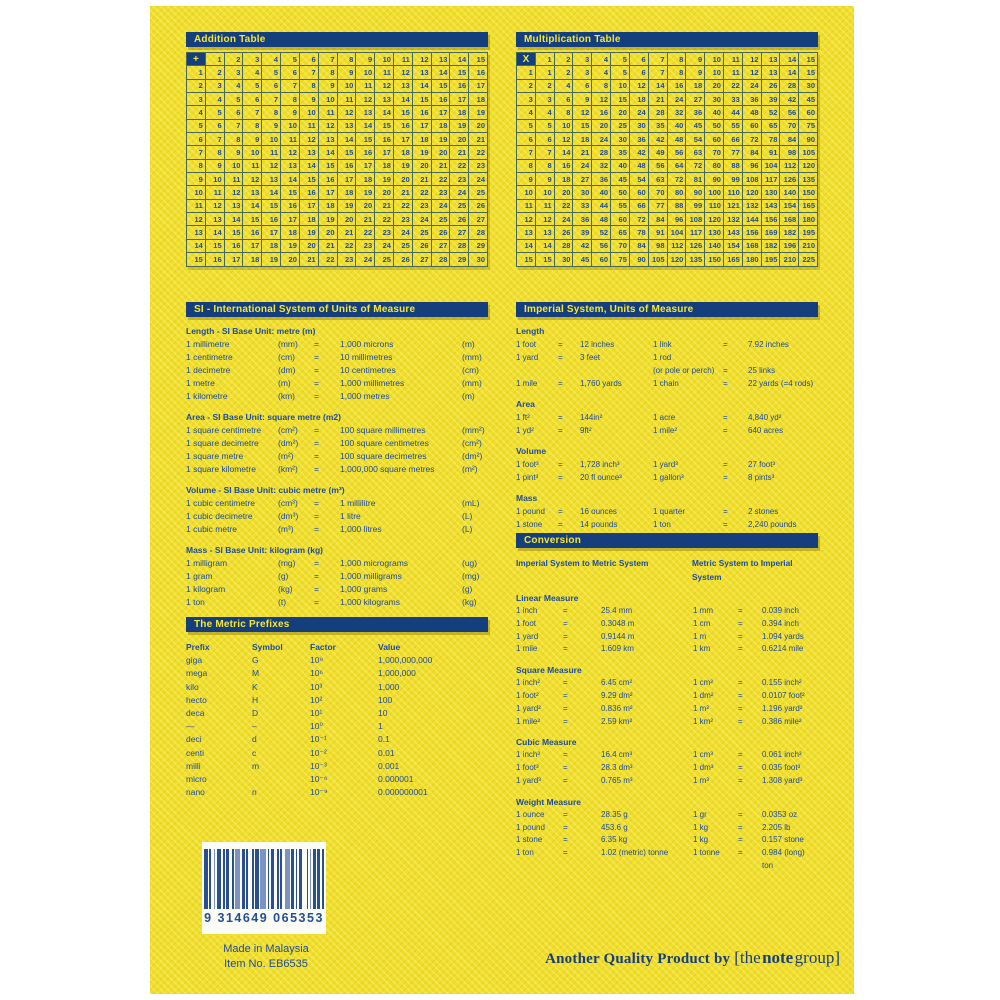  Describe the element at coordinates (789, 59) in the screenshot. I see `multiplication-col-header: 14` at that location.